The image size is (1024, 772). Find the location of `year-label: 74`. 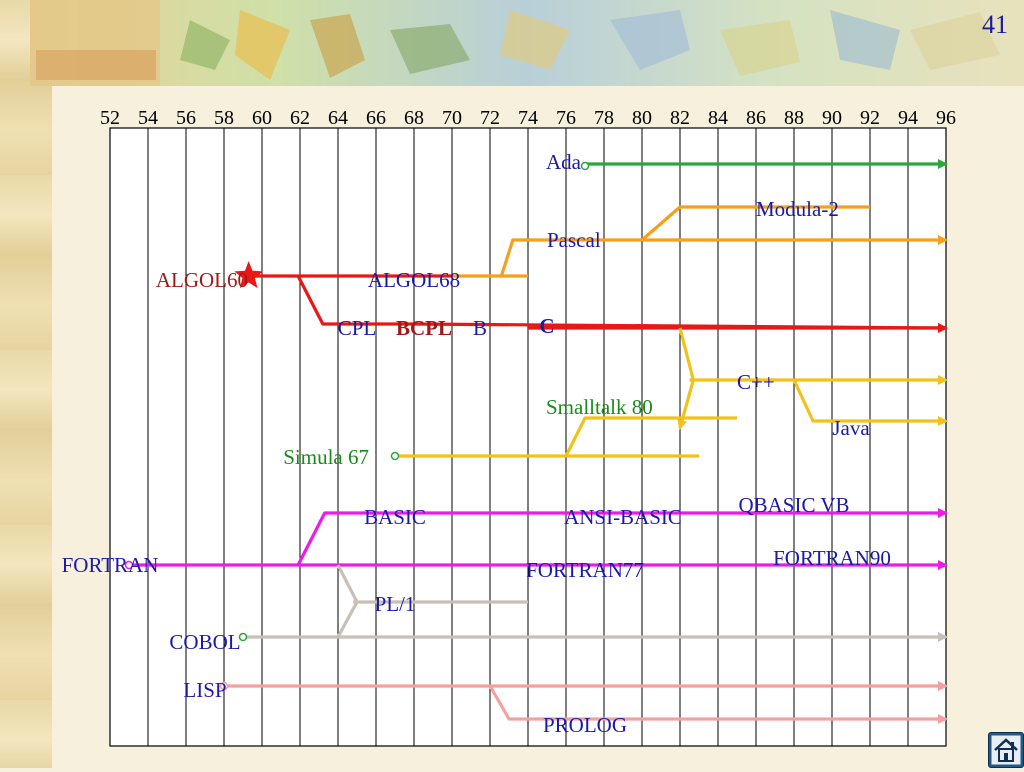

year-label: 74 is located at coordinates (528, 118).